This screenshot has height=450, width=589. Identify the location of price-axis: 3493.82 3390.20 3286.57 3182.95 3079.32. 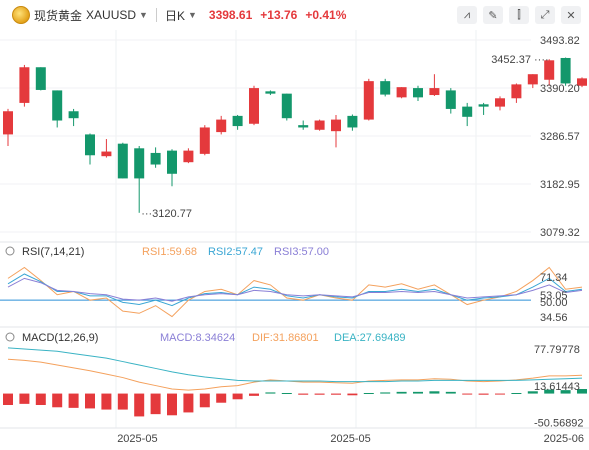
(560, 137).